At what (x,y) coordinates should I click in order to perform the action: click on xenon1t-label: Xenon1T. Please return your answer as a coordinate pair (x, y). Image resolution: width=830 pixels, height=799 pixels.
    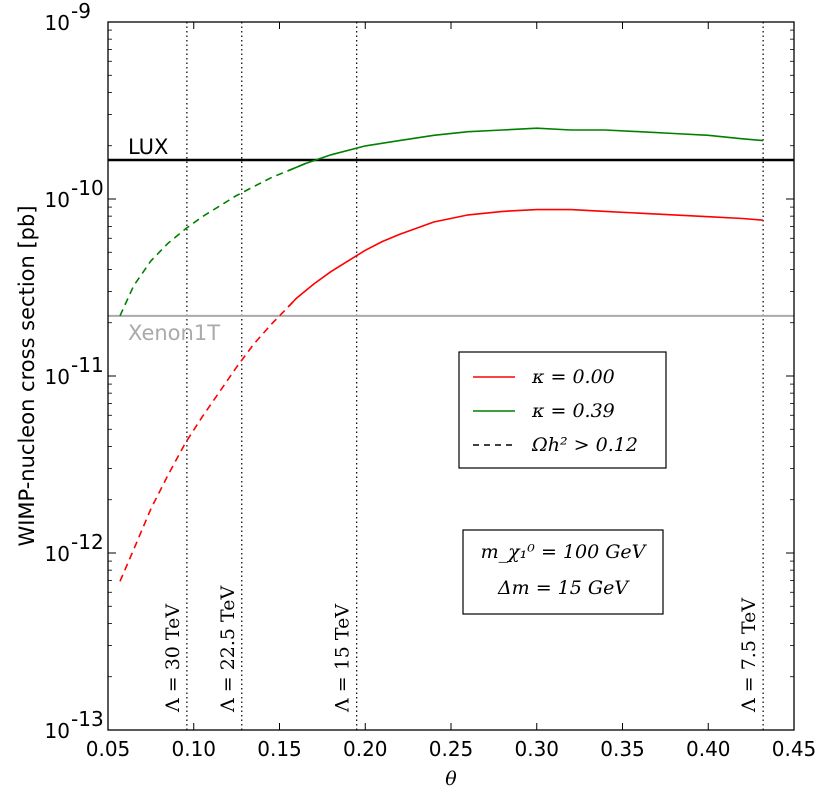
    Looking at the image, I should click on (174, 333).